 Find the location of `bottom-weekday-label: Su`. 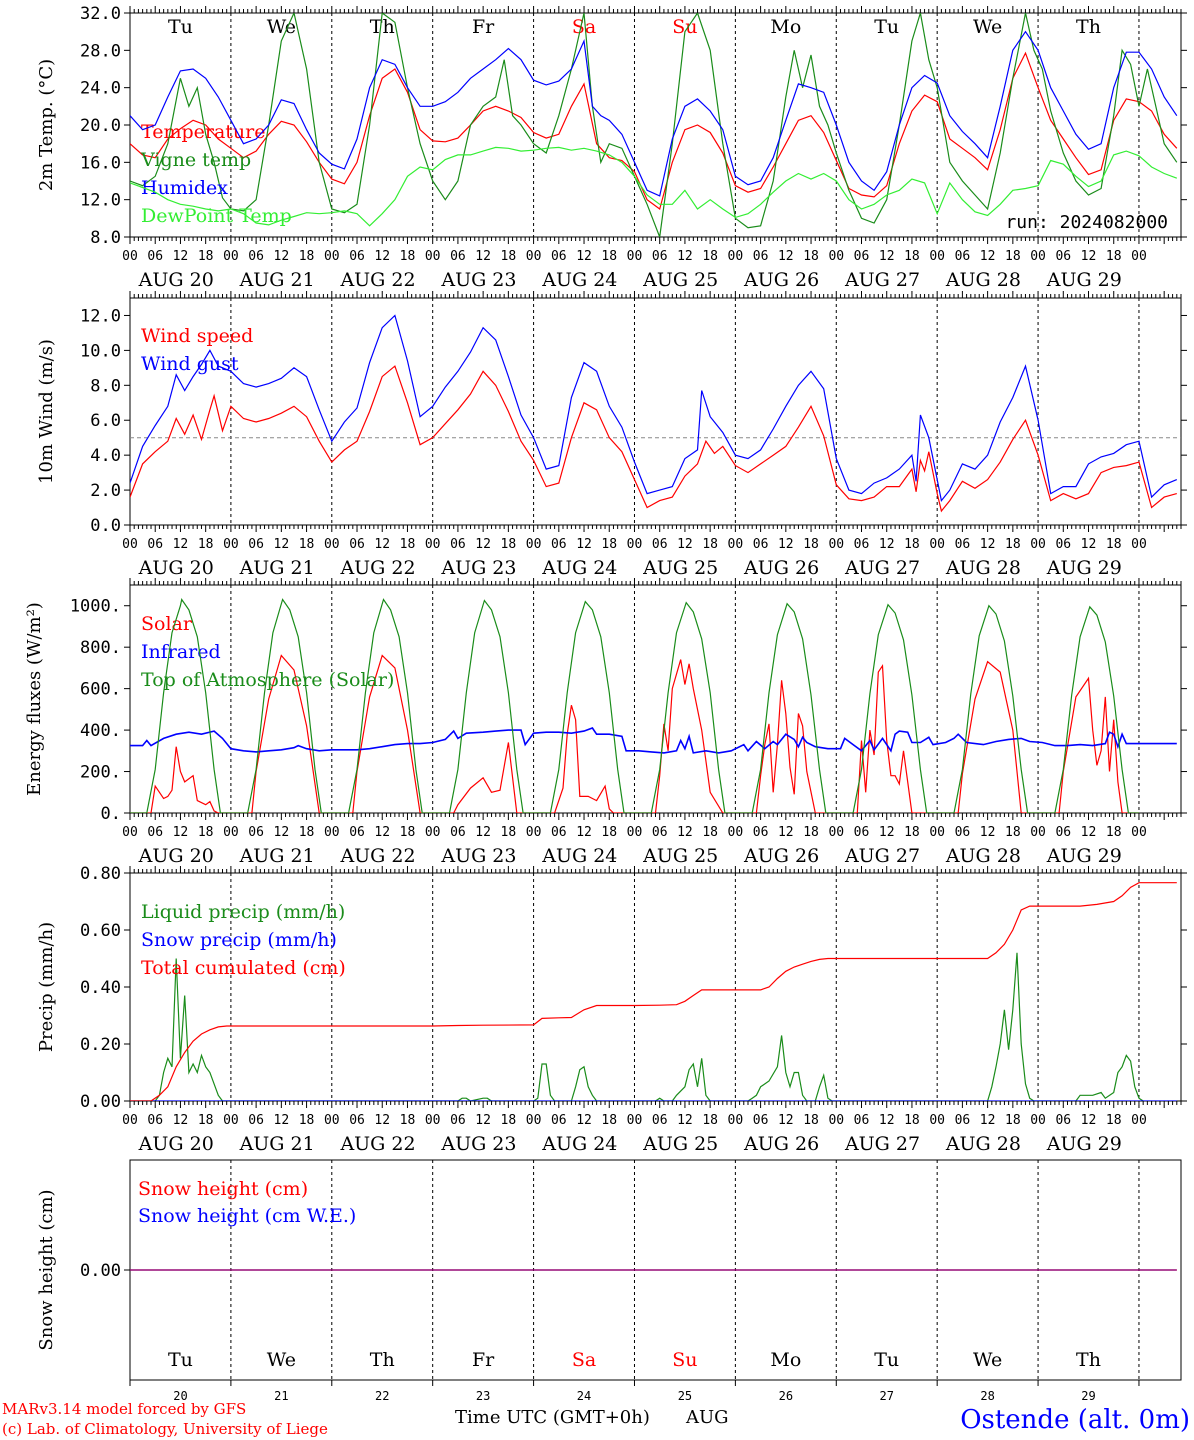

bottom-weekday-label: Su is located at coordinates (684, 1360).